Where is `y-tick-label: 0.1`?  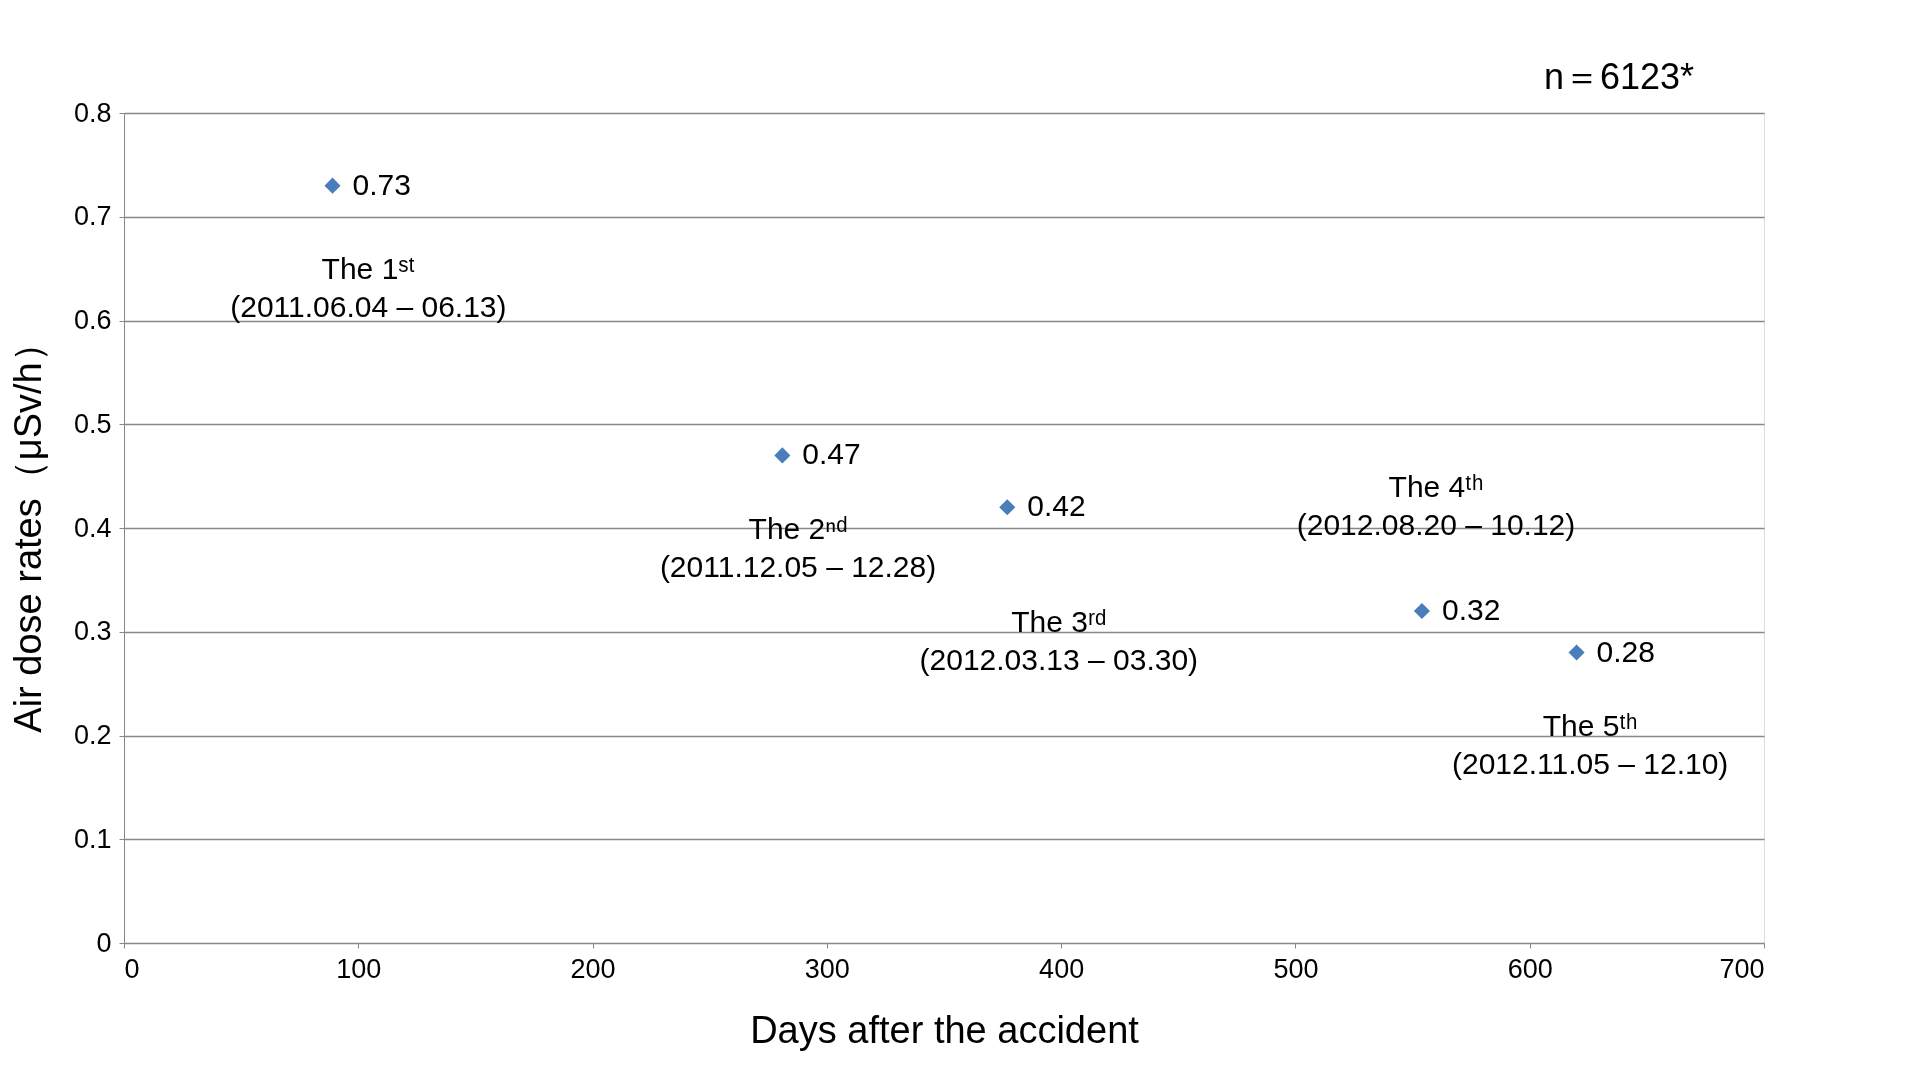 y-tick-label: 0.1 is located at coordinates (92, 838).